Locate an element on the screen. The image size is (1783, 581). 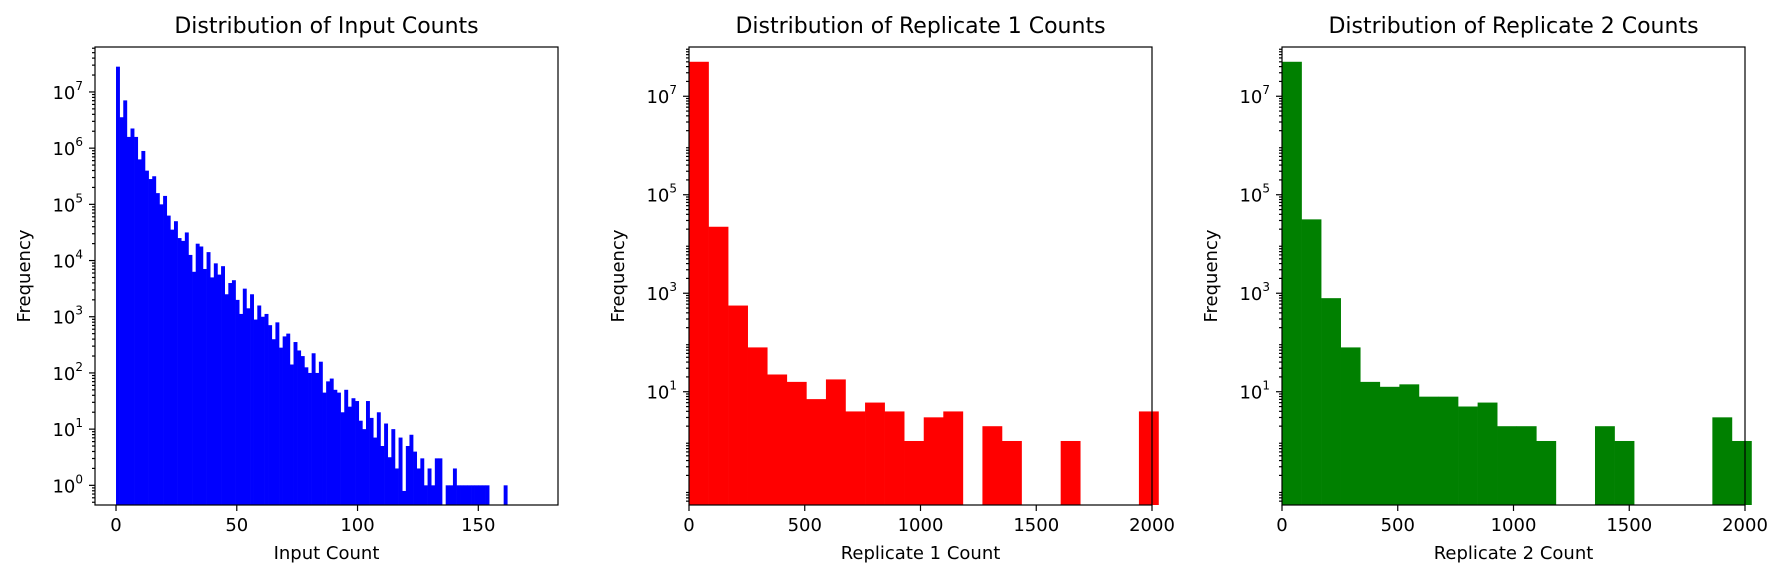
x-tick-label: 100 is located at coordinates (357, 525).